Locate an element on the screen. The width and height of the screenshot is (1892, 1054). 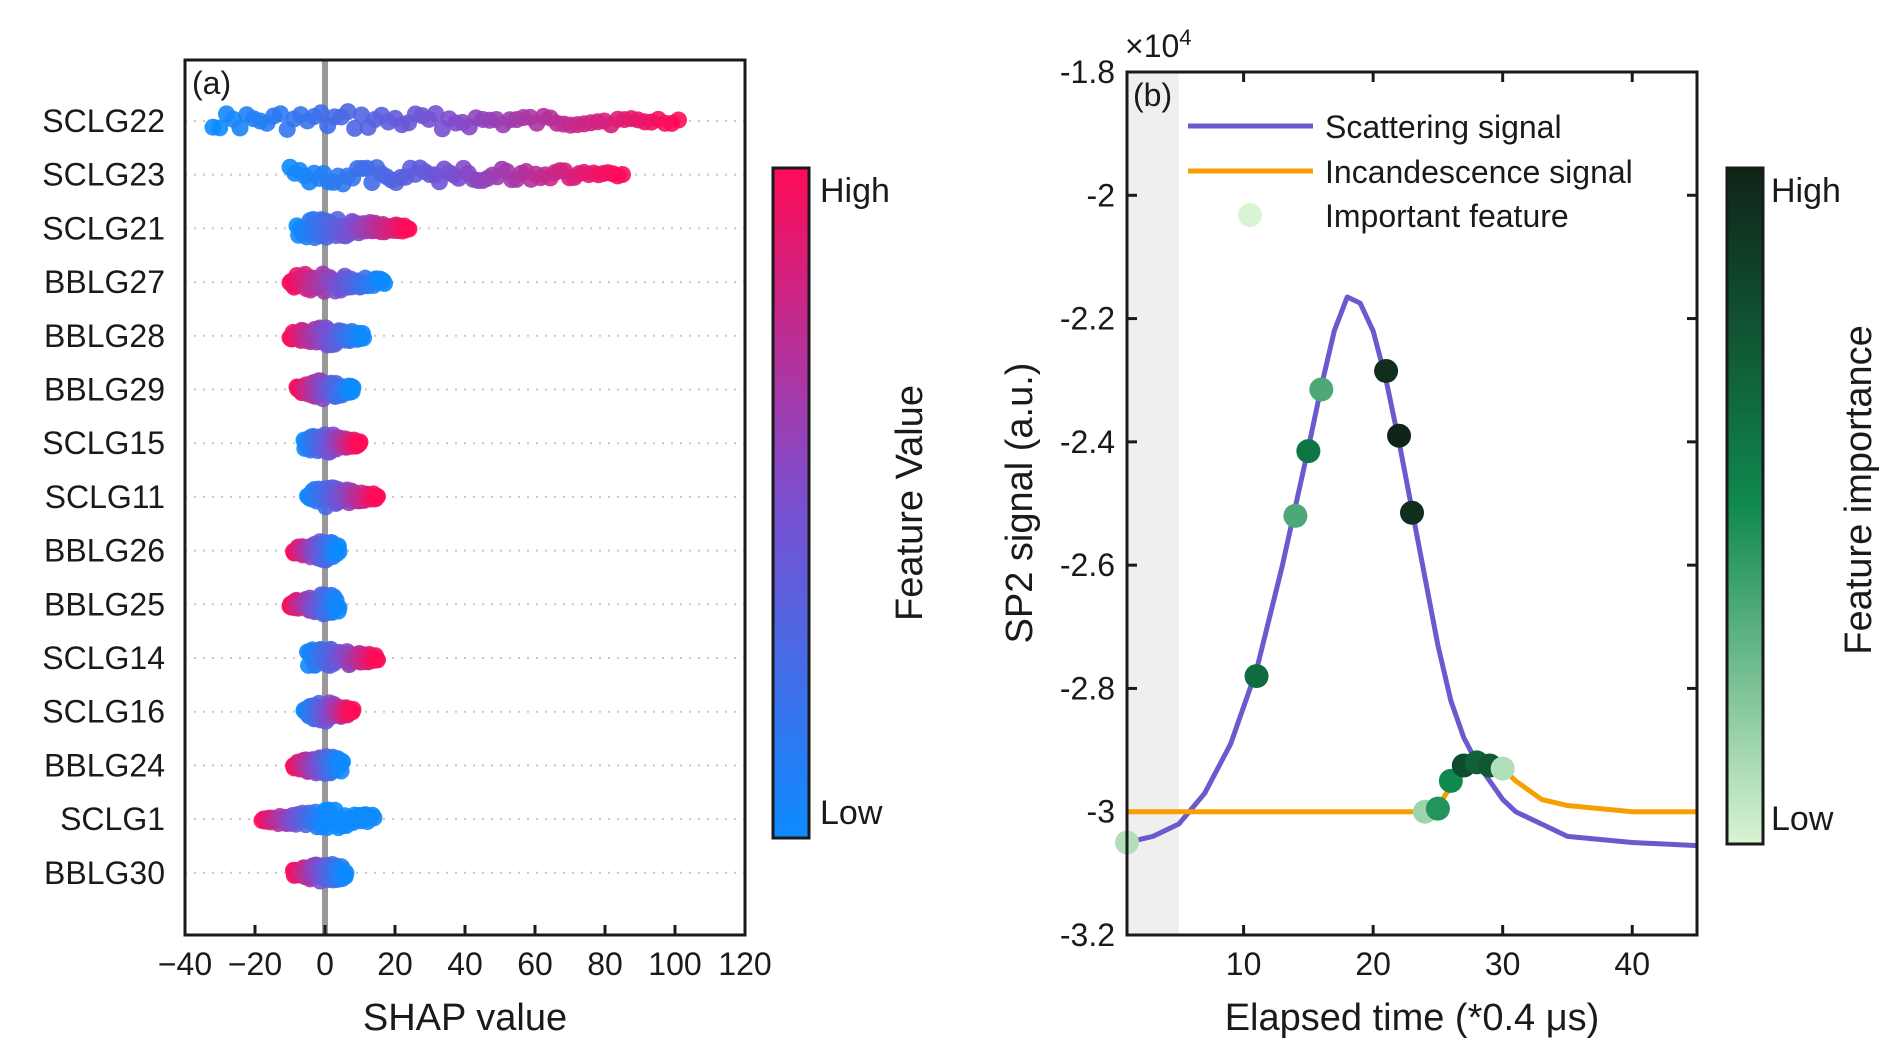
y-tick-label: -2.4 is located at coordinates (1087, 442).